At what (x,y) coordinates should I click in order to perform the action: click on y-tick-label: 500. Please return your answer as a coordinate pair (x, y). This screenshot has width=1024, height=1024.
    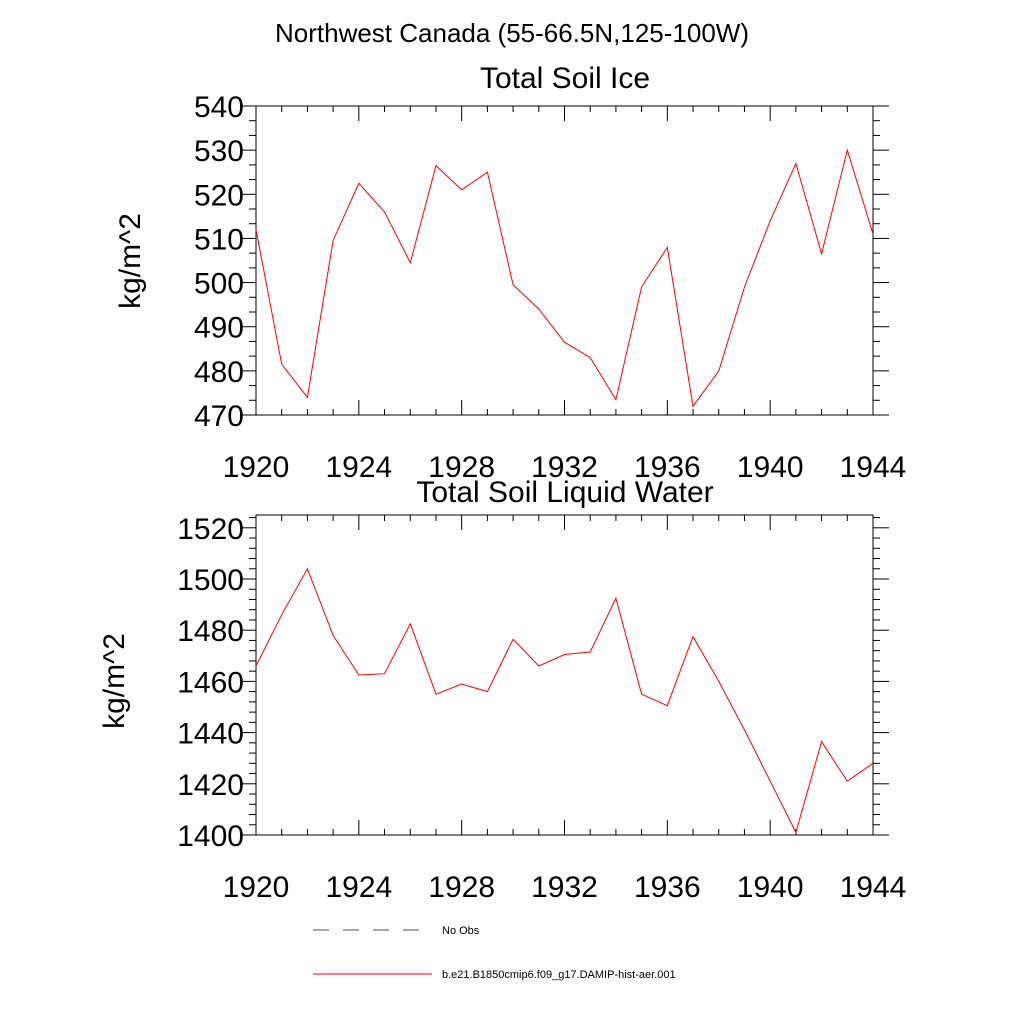
    Looking at the image, I should click on (219, 284).